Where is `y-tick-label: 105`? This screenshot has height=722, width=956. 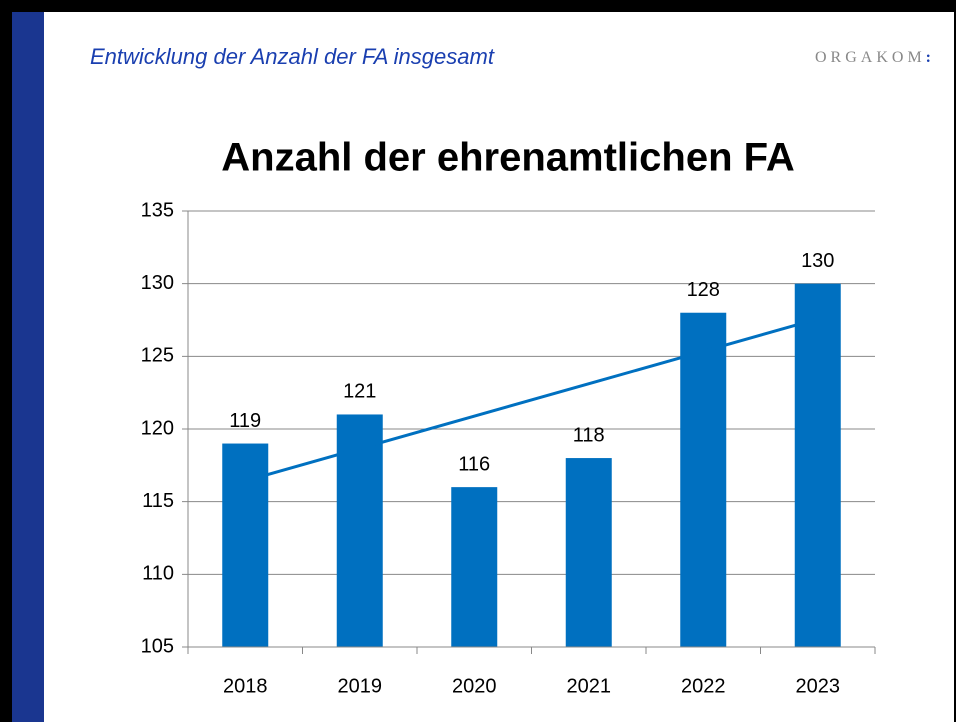 y-tick-label: 105 is located at coordinates (157, 646).